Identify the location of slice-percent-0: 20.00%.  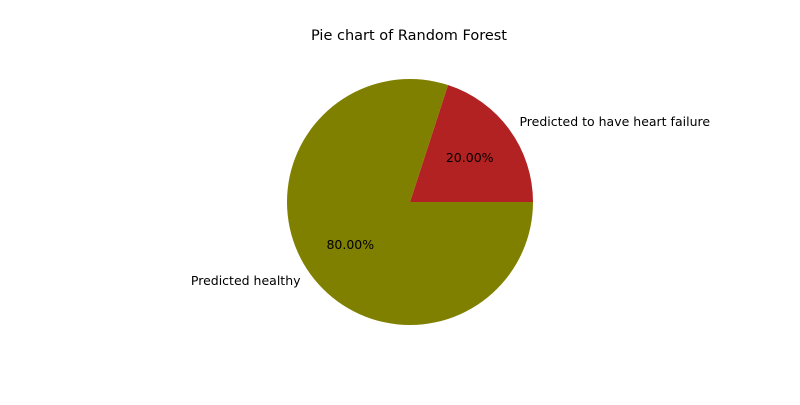
(470, 157).